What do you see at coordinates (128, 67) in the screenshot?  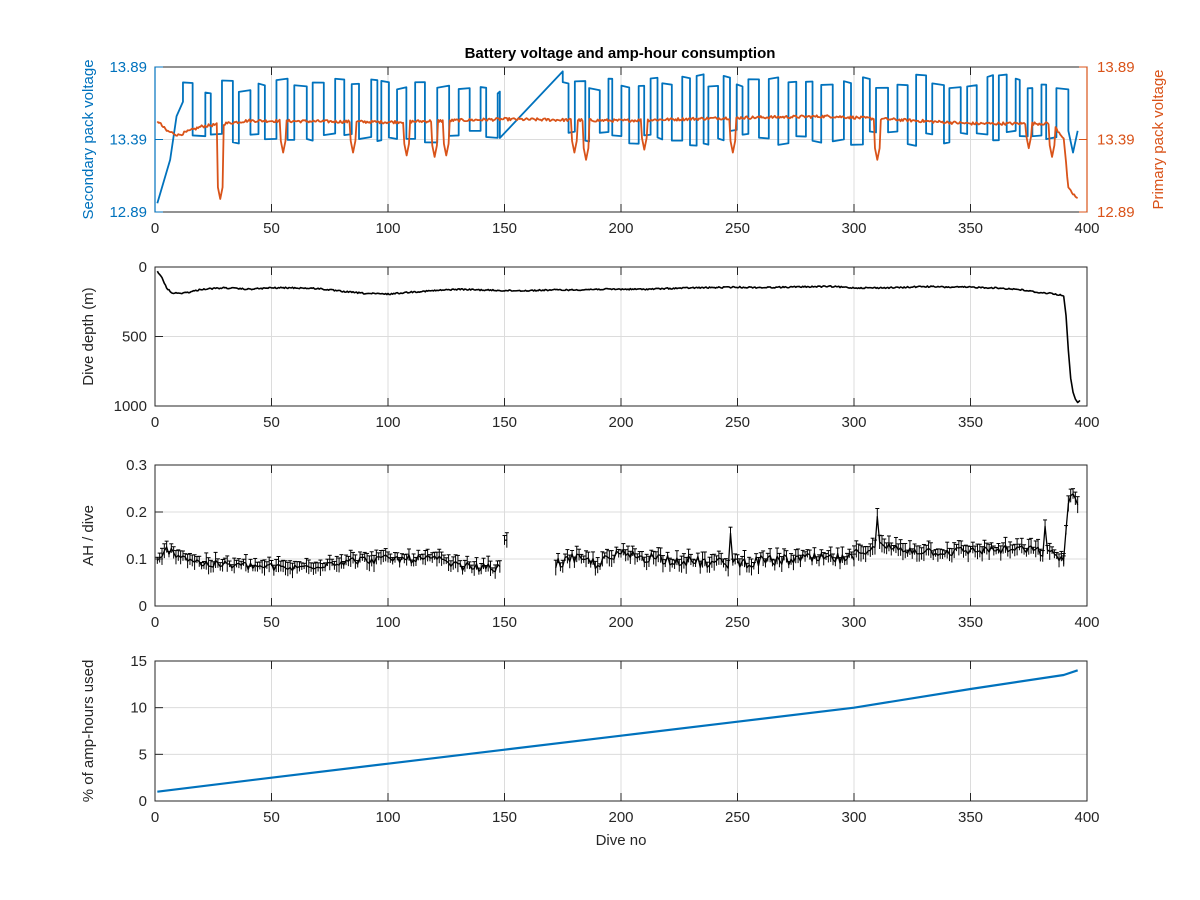 I see `y-tick-label: 13.89` at bounding box center [128, 67].